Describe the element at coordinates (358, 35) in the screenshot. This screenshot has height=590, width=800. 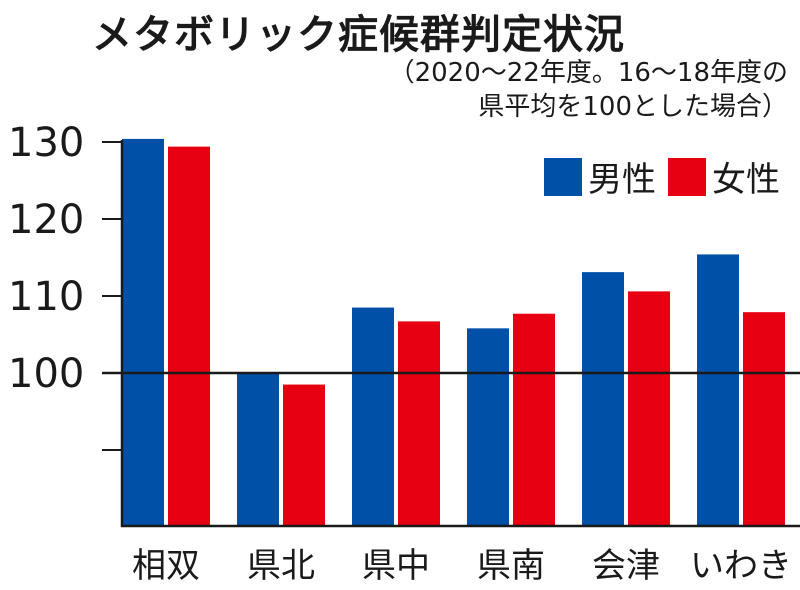
I see `chart-title: メタボリック症候群判定状況` at that location.